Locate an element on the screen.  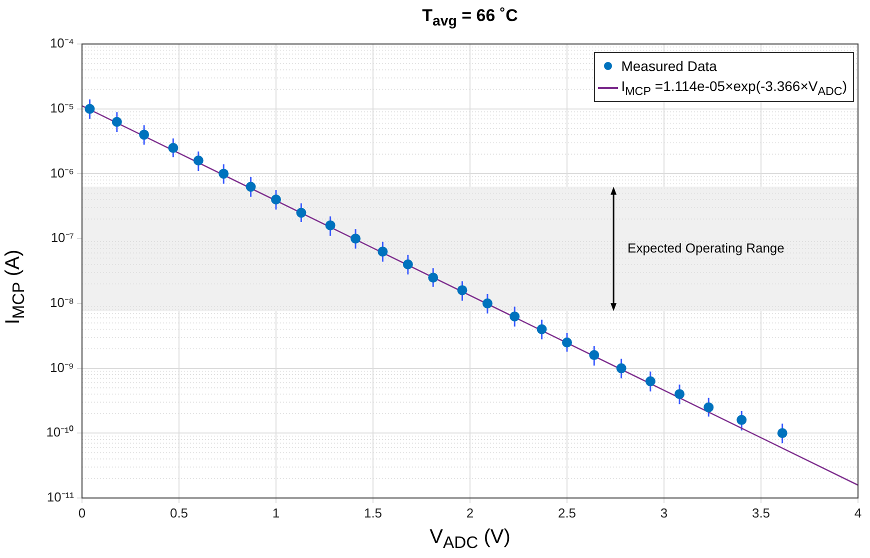
x-tick-label: 1 is located at coordinates (276, 512).